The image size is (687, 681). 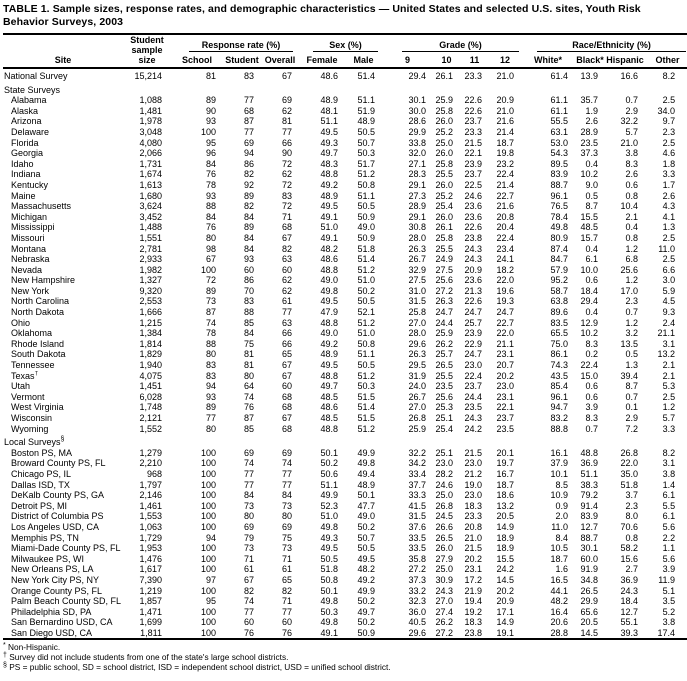 What do you see at coordinates (589, 495) in the screenshot?
I see `cell: 79.2` at bounding box center [589, 495].